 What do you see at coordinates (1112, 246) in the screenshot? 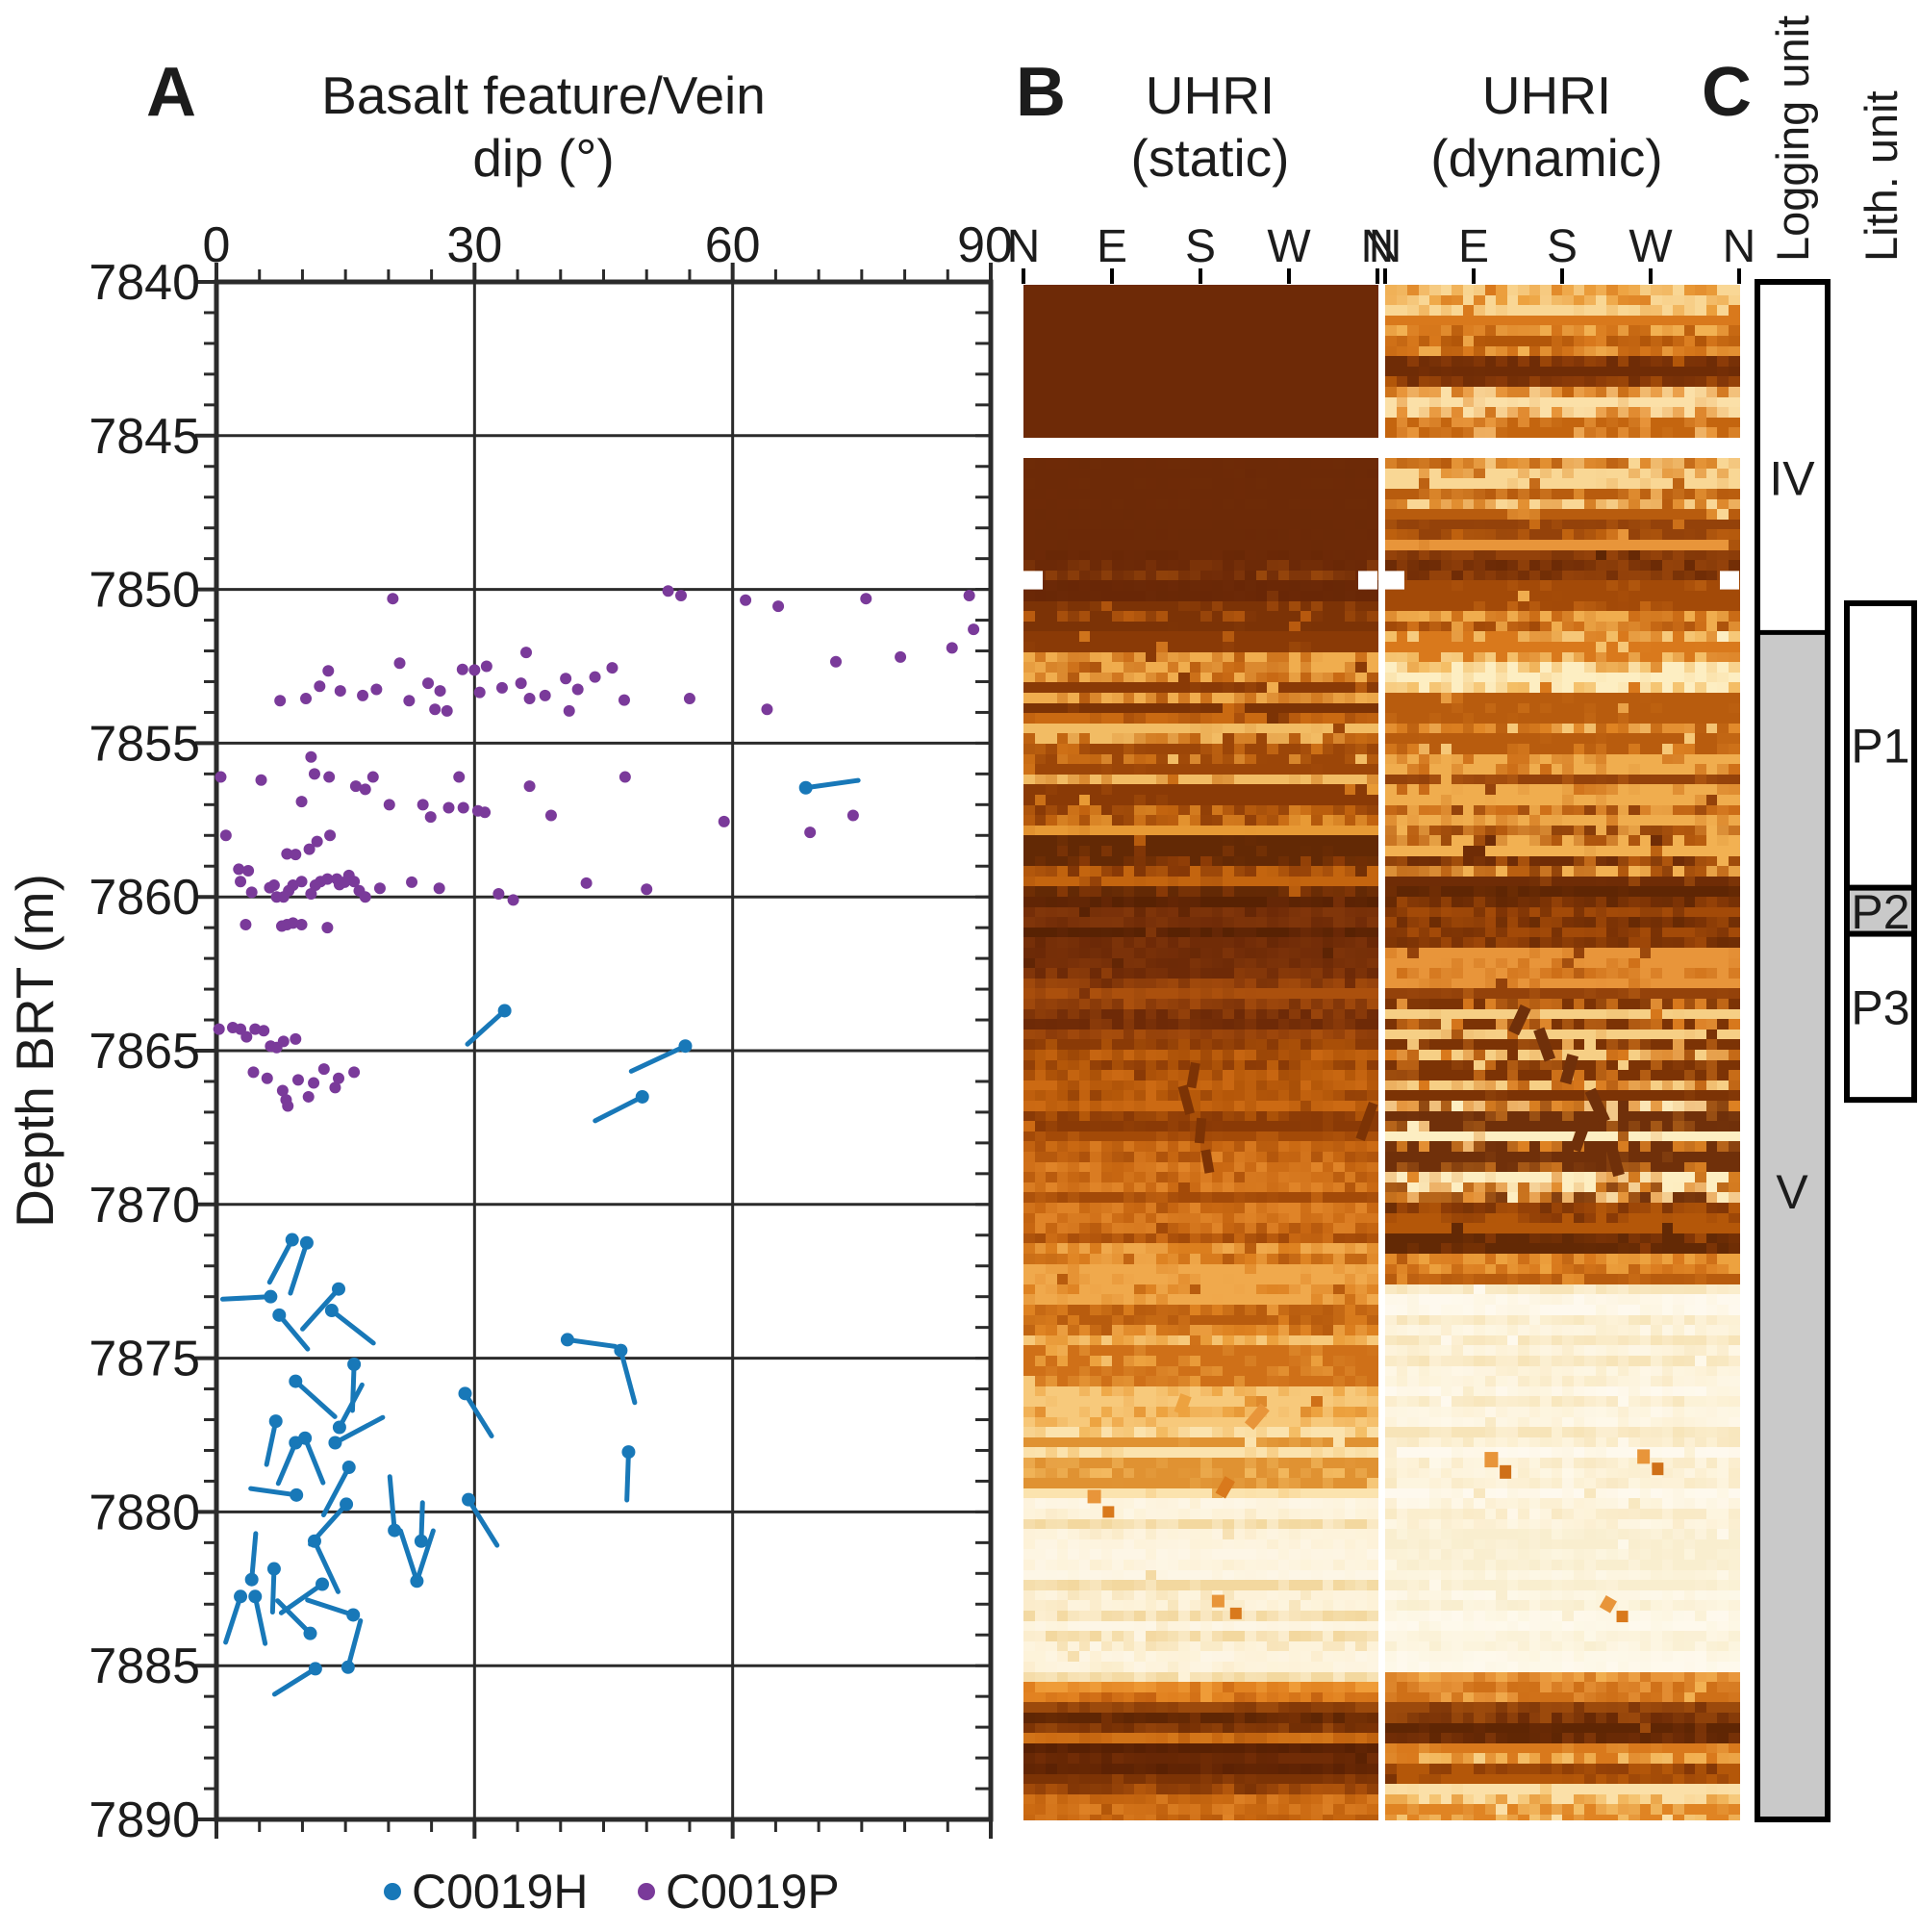
I see `orientation-label: E` at bounding box center [1112, 246].